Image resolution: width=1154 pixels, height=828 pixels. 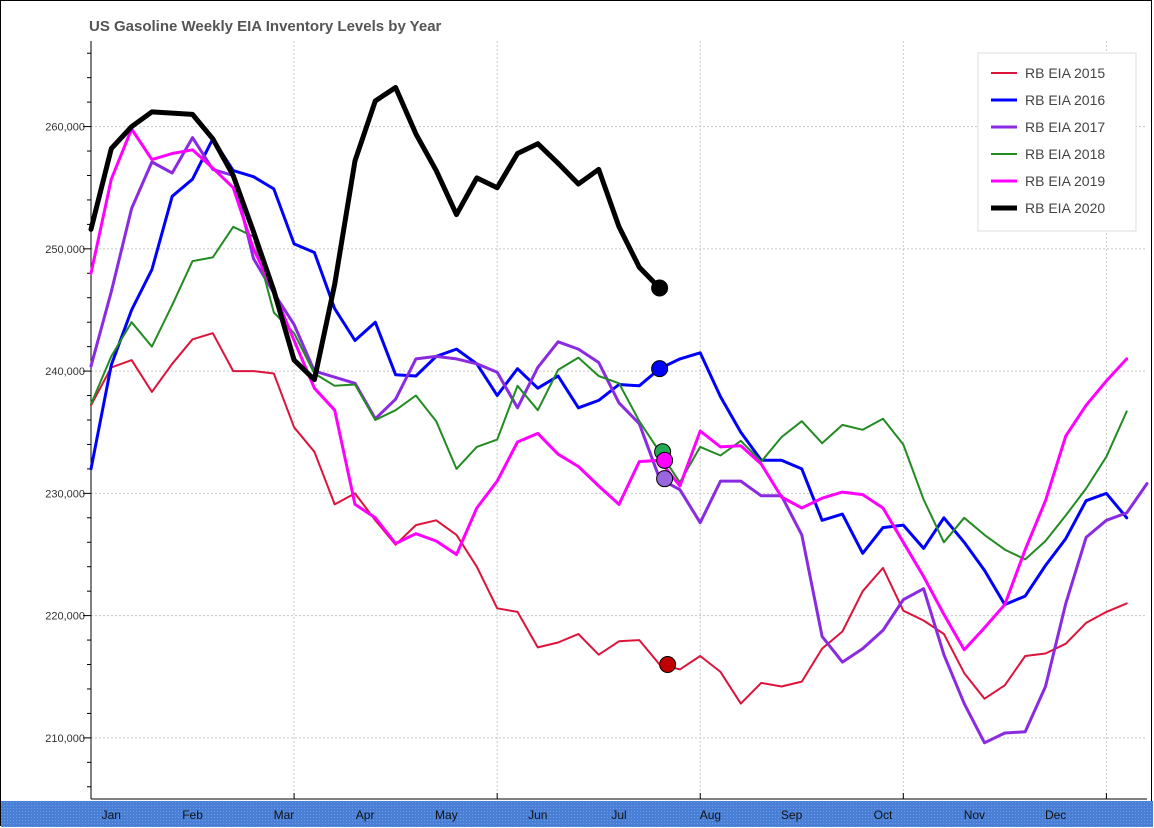 I want to click on x-tick-label: Jul, so click(x=618, y=815).